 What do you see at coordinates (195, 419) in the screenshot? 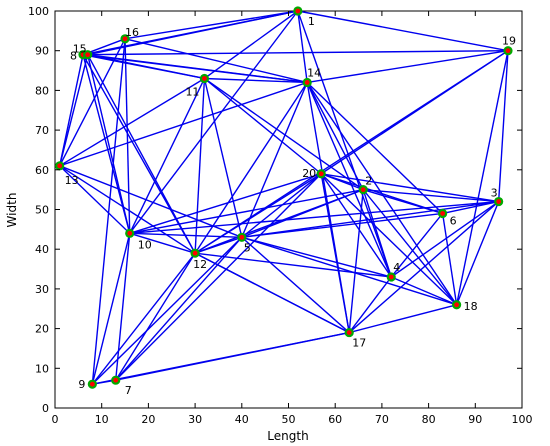
I see `x-tick-label-30: 30` at bounding box center [195, 419].